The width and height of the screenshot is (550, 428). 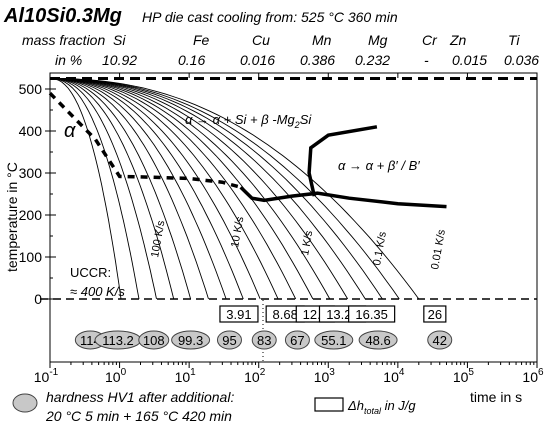 I want to click on uccr-label: UCCR:, so click(x=90, y=272).